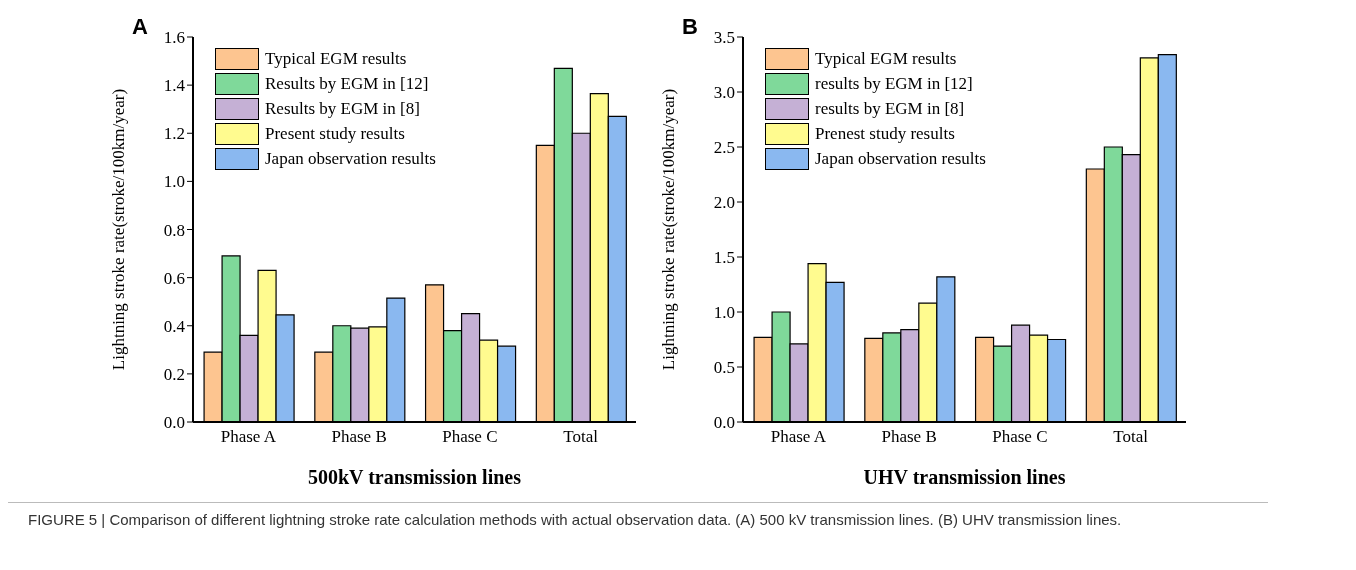 This screenshot has width=1356, height=570. I want to click on y-tick-label: 0.4, so click(174, 326).